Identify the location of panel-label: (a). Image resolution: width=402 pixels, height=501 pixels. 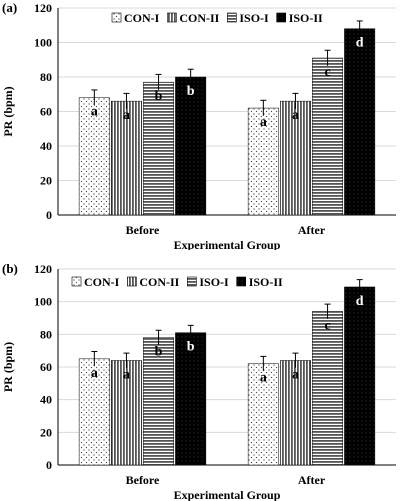
(9, 7).